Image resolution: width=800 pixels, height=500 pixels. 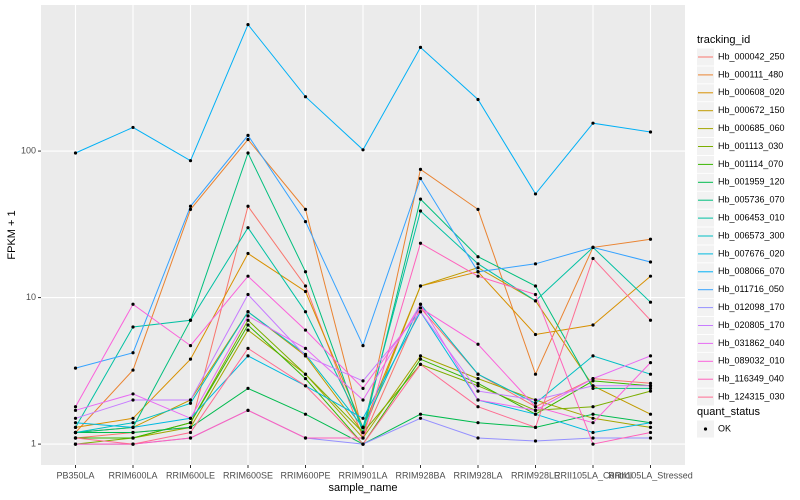 What do you see at coordinates (31, 297) in the screenshot?
I see `y-tick-label: 10` at bounding box center [31, 297].